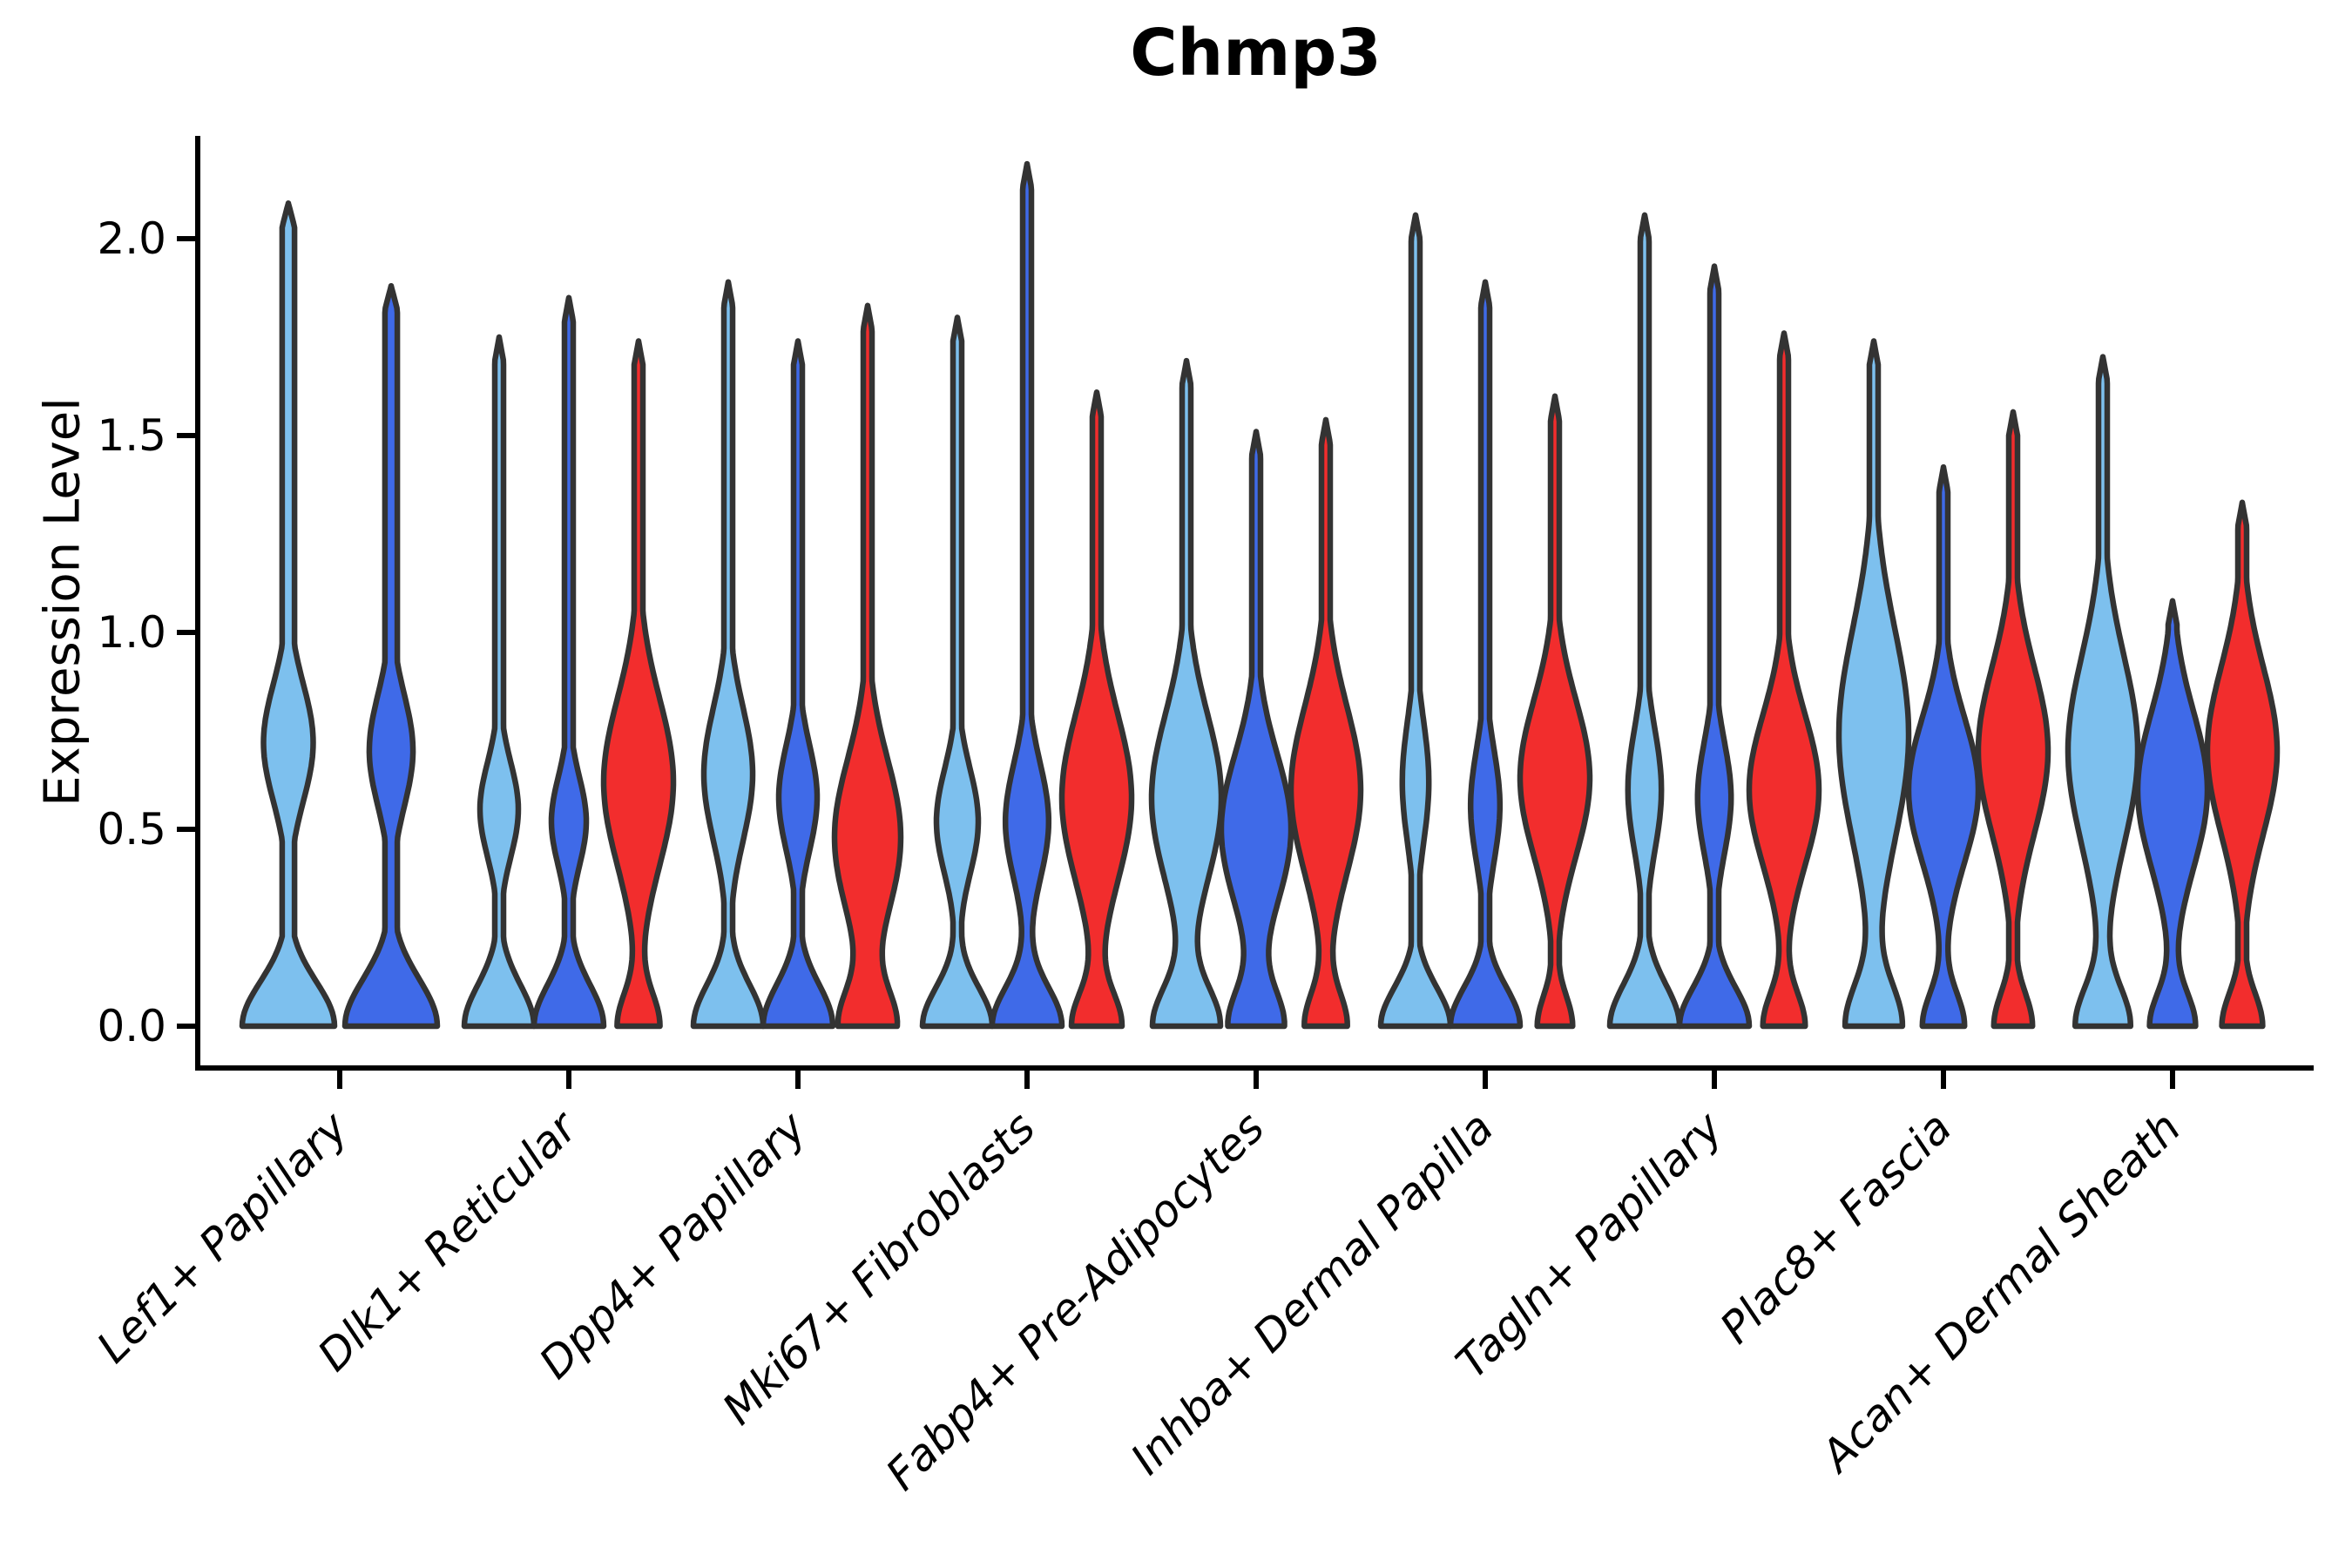  I want to click on violin-fabp4-pre-adipocytes-dark_blue, so click(1256, 729).